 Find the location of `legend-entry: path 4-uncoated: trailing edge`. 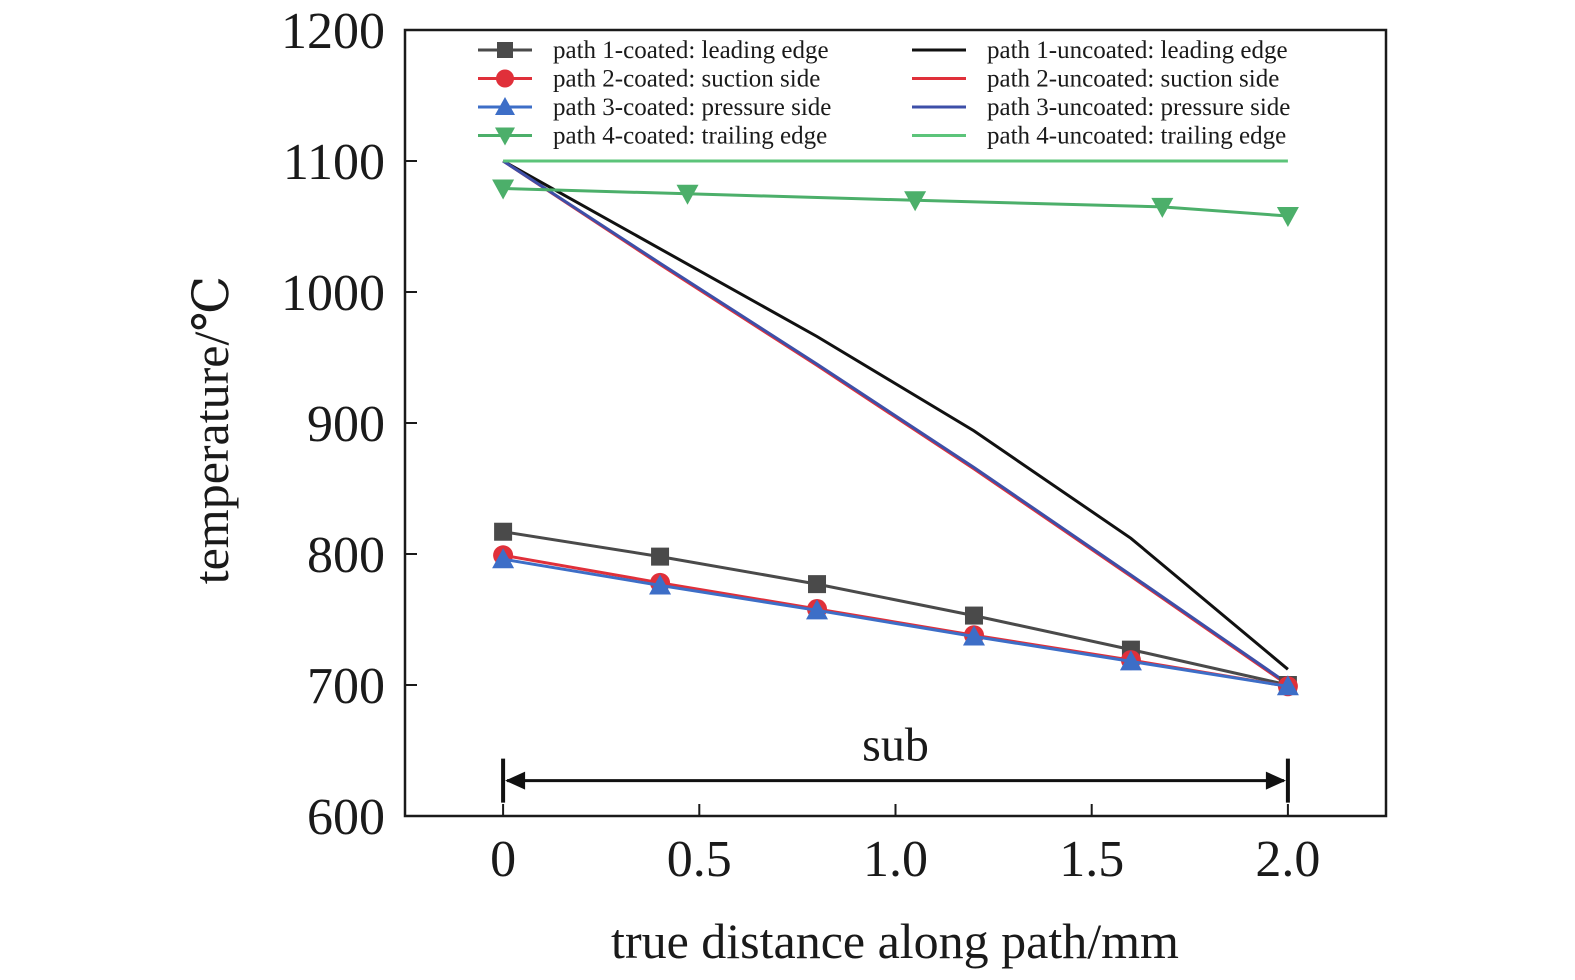

legend-entry: path 4-uncoated: trailing edge is located at coordinates (1099, 136).